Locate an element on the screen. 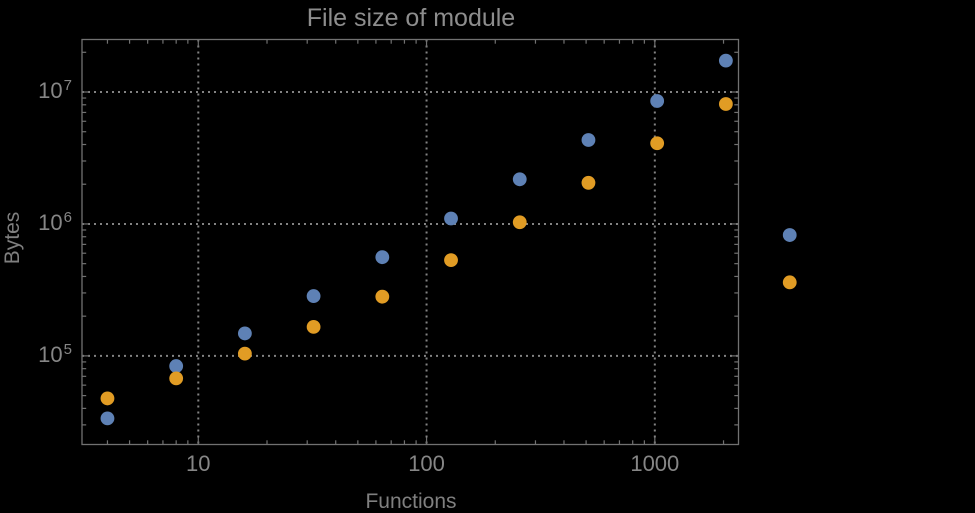  data-point-series-blue-x32 is located at coordinates (313, 296).